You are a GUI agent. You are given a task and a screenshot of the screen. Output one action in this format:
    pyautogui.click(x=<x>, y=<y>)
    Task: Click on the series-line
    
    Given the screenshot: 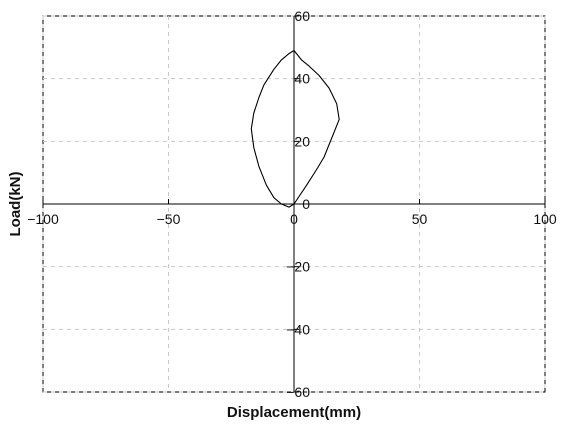 What is the action you would take?
    pyautogui.click(x=295, y=128)
    